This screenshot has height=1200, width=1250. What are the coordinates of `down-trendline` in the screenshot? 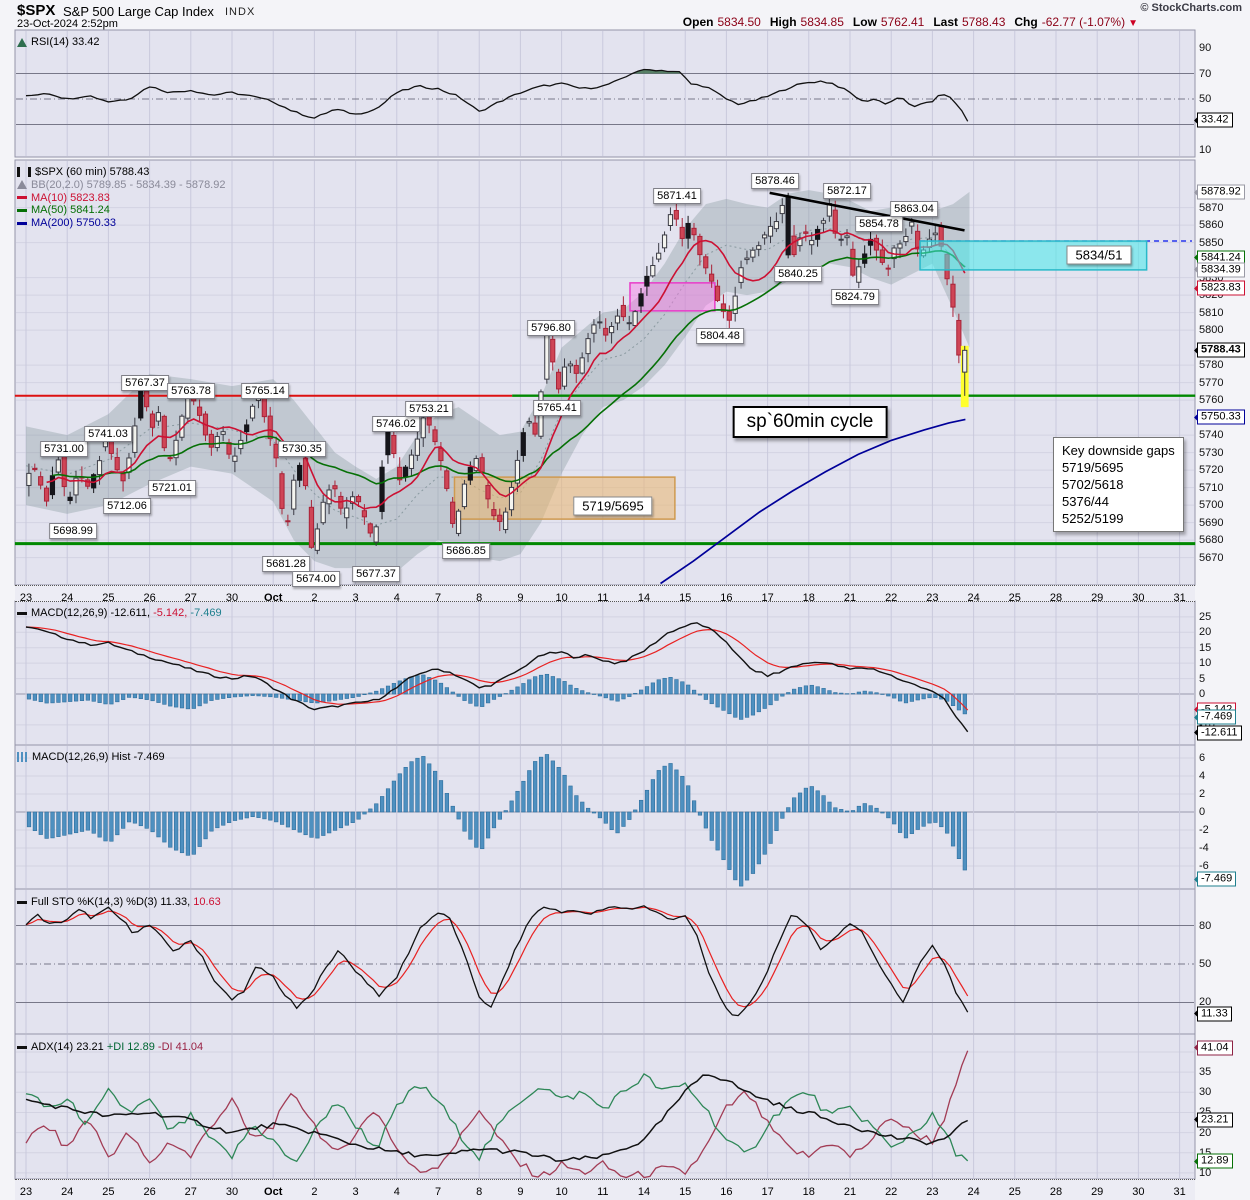 It's located at (867, 211).